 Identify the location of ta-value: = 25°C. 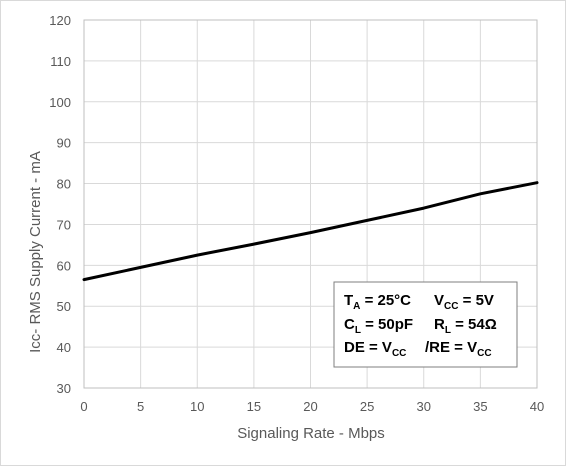
(385, 300).